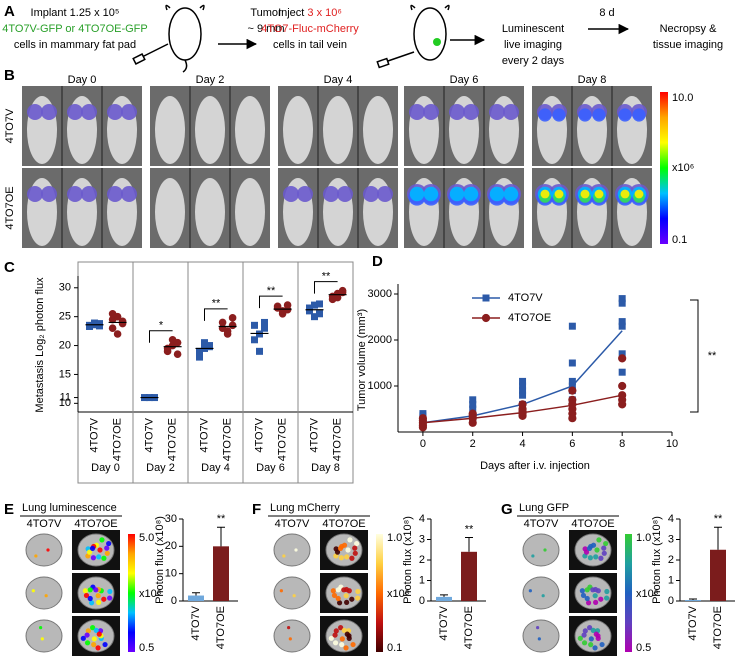 The width and height of the screenshot is (742, 662). I want to click on group-label: Day 4, so click(215, 468).